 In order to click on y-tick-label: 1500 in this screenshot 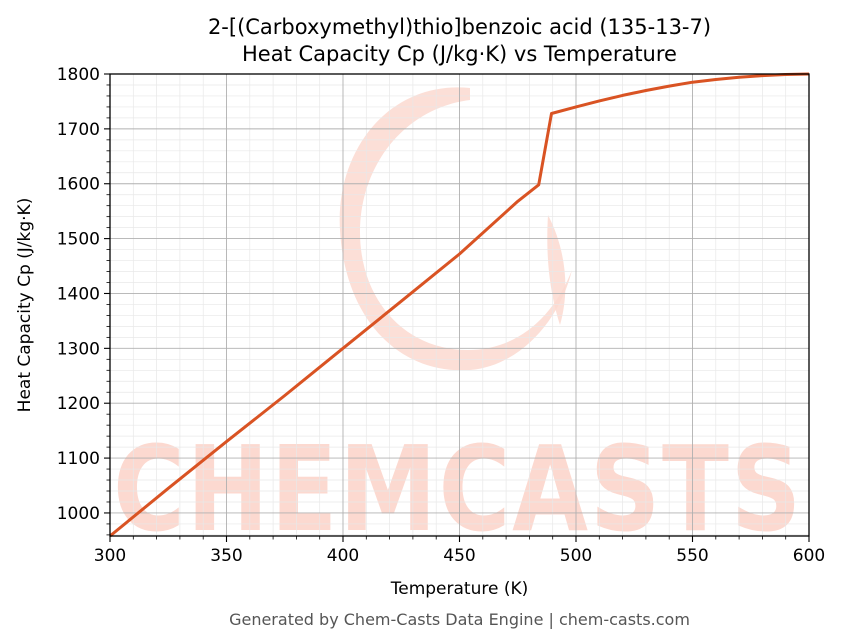, I will do `click(78, 240)`.